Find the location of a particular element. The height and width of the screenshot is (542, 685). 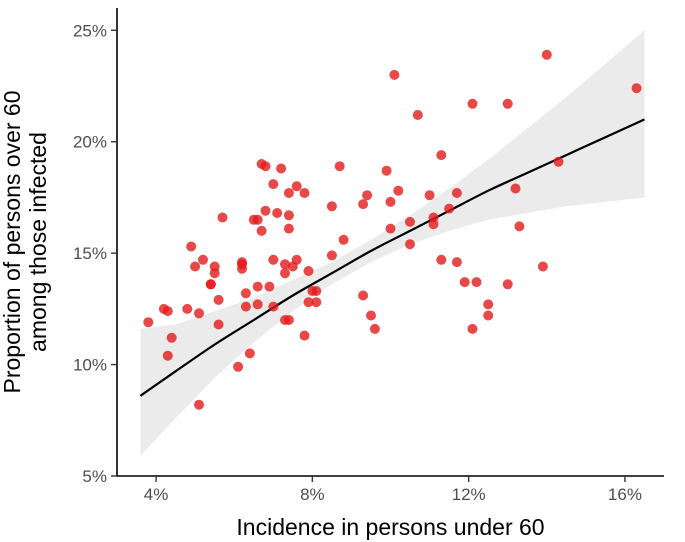

y-axis-title-line-2: among those infected is located at coordinates (38, 242).